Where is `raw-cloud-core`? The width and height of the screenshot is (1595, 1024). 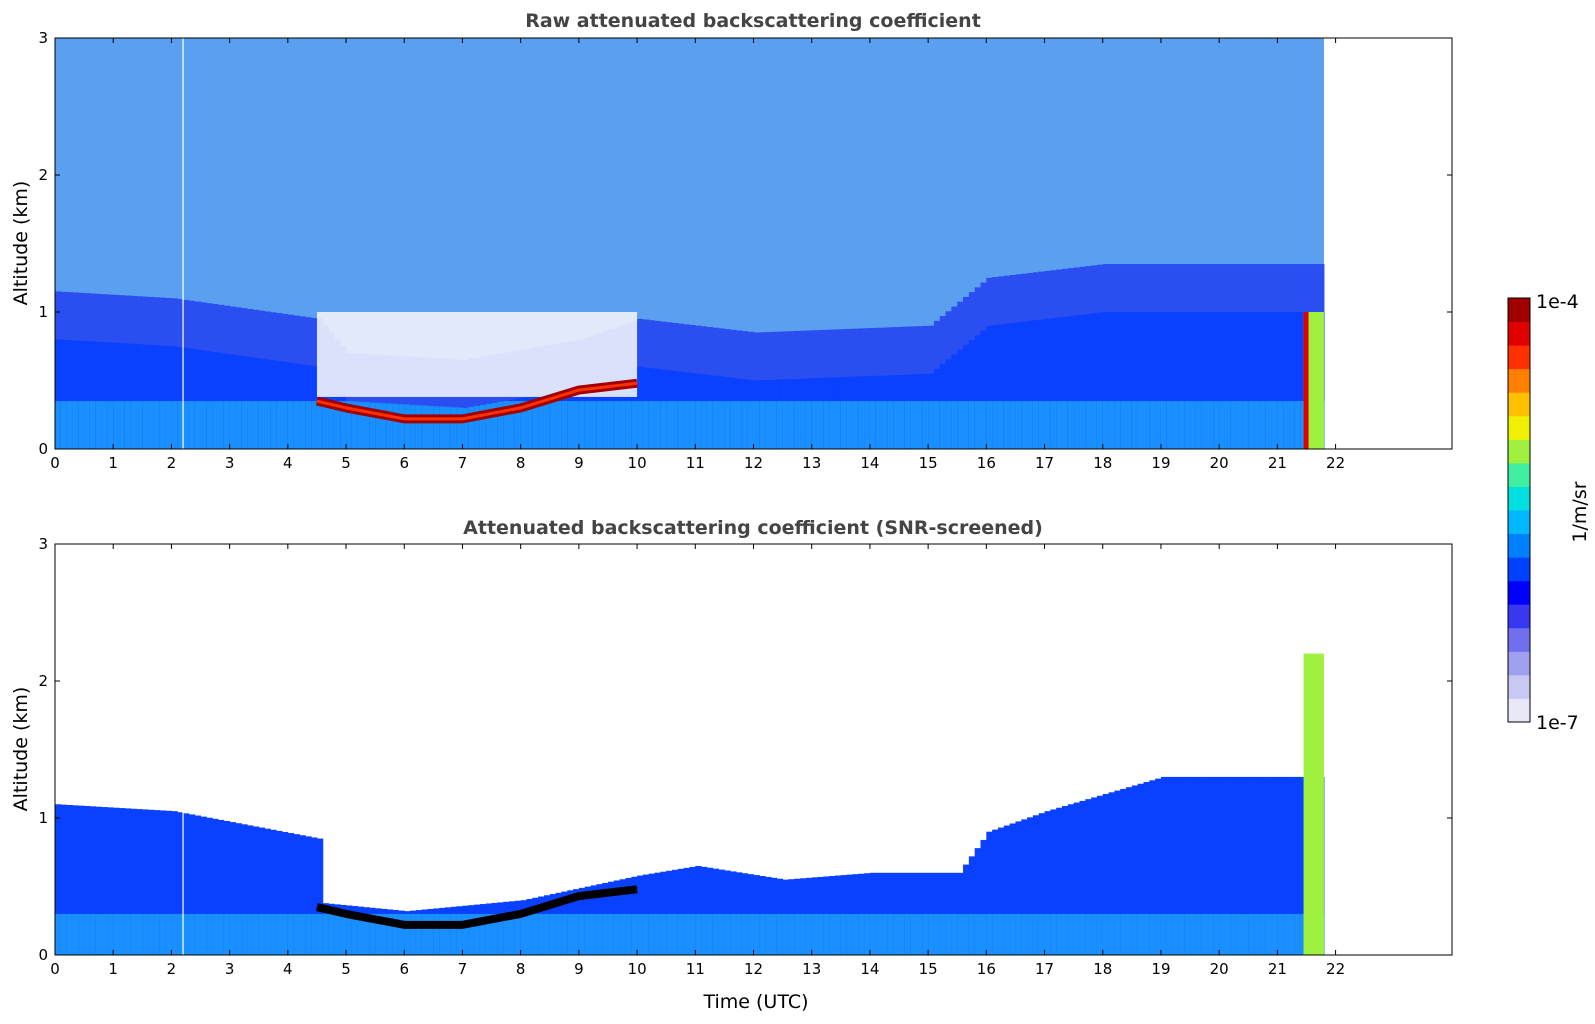 raw-cloud-core is located at coordinates (477, 401).